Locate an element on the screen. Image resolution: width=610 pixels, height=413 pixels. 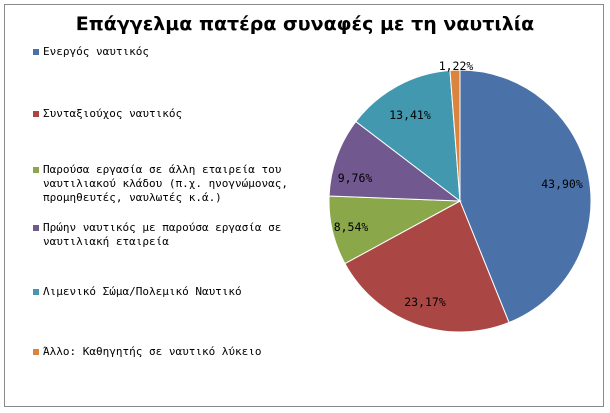
legend-label: Λιμενικό Σώμα/Πολεμικό Ναυτικό is located at coordinates (142, 291).